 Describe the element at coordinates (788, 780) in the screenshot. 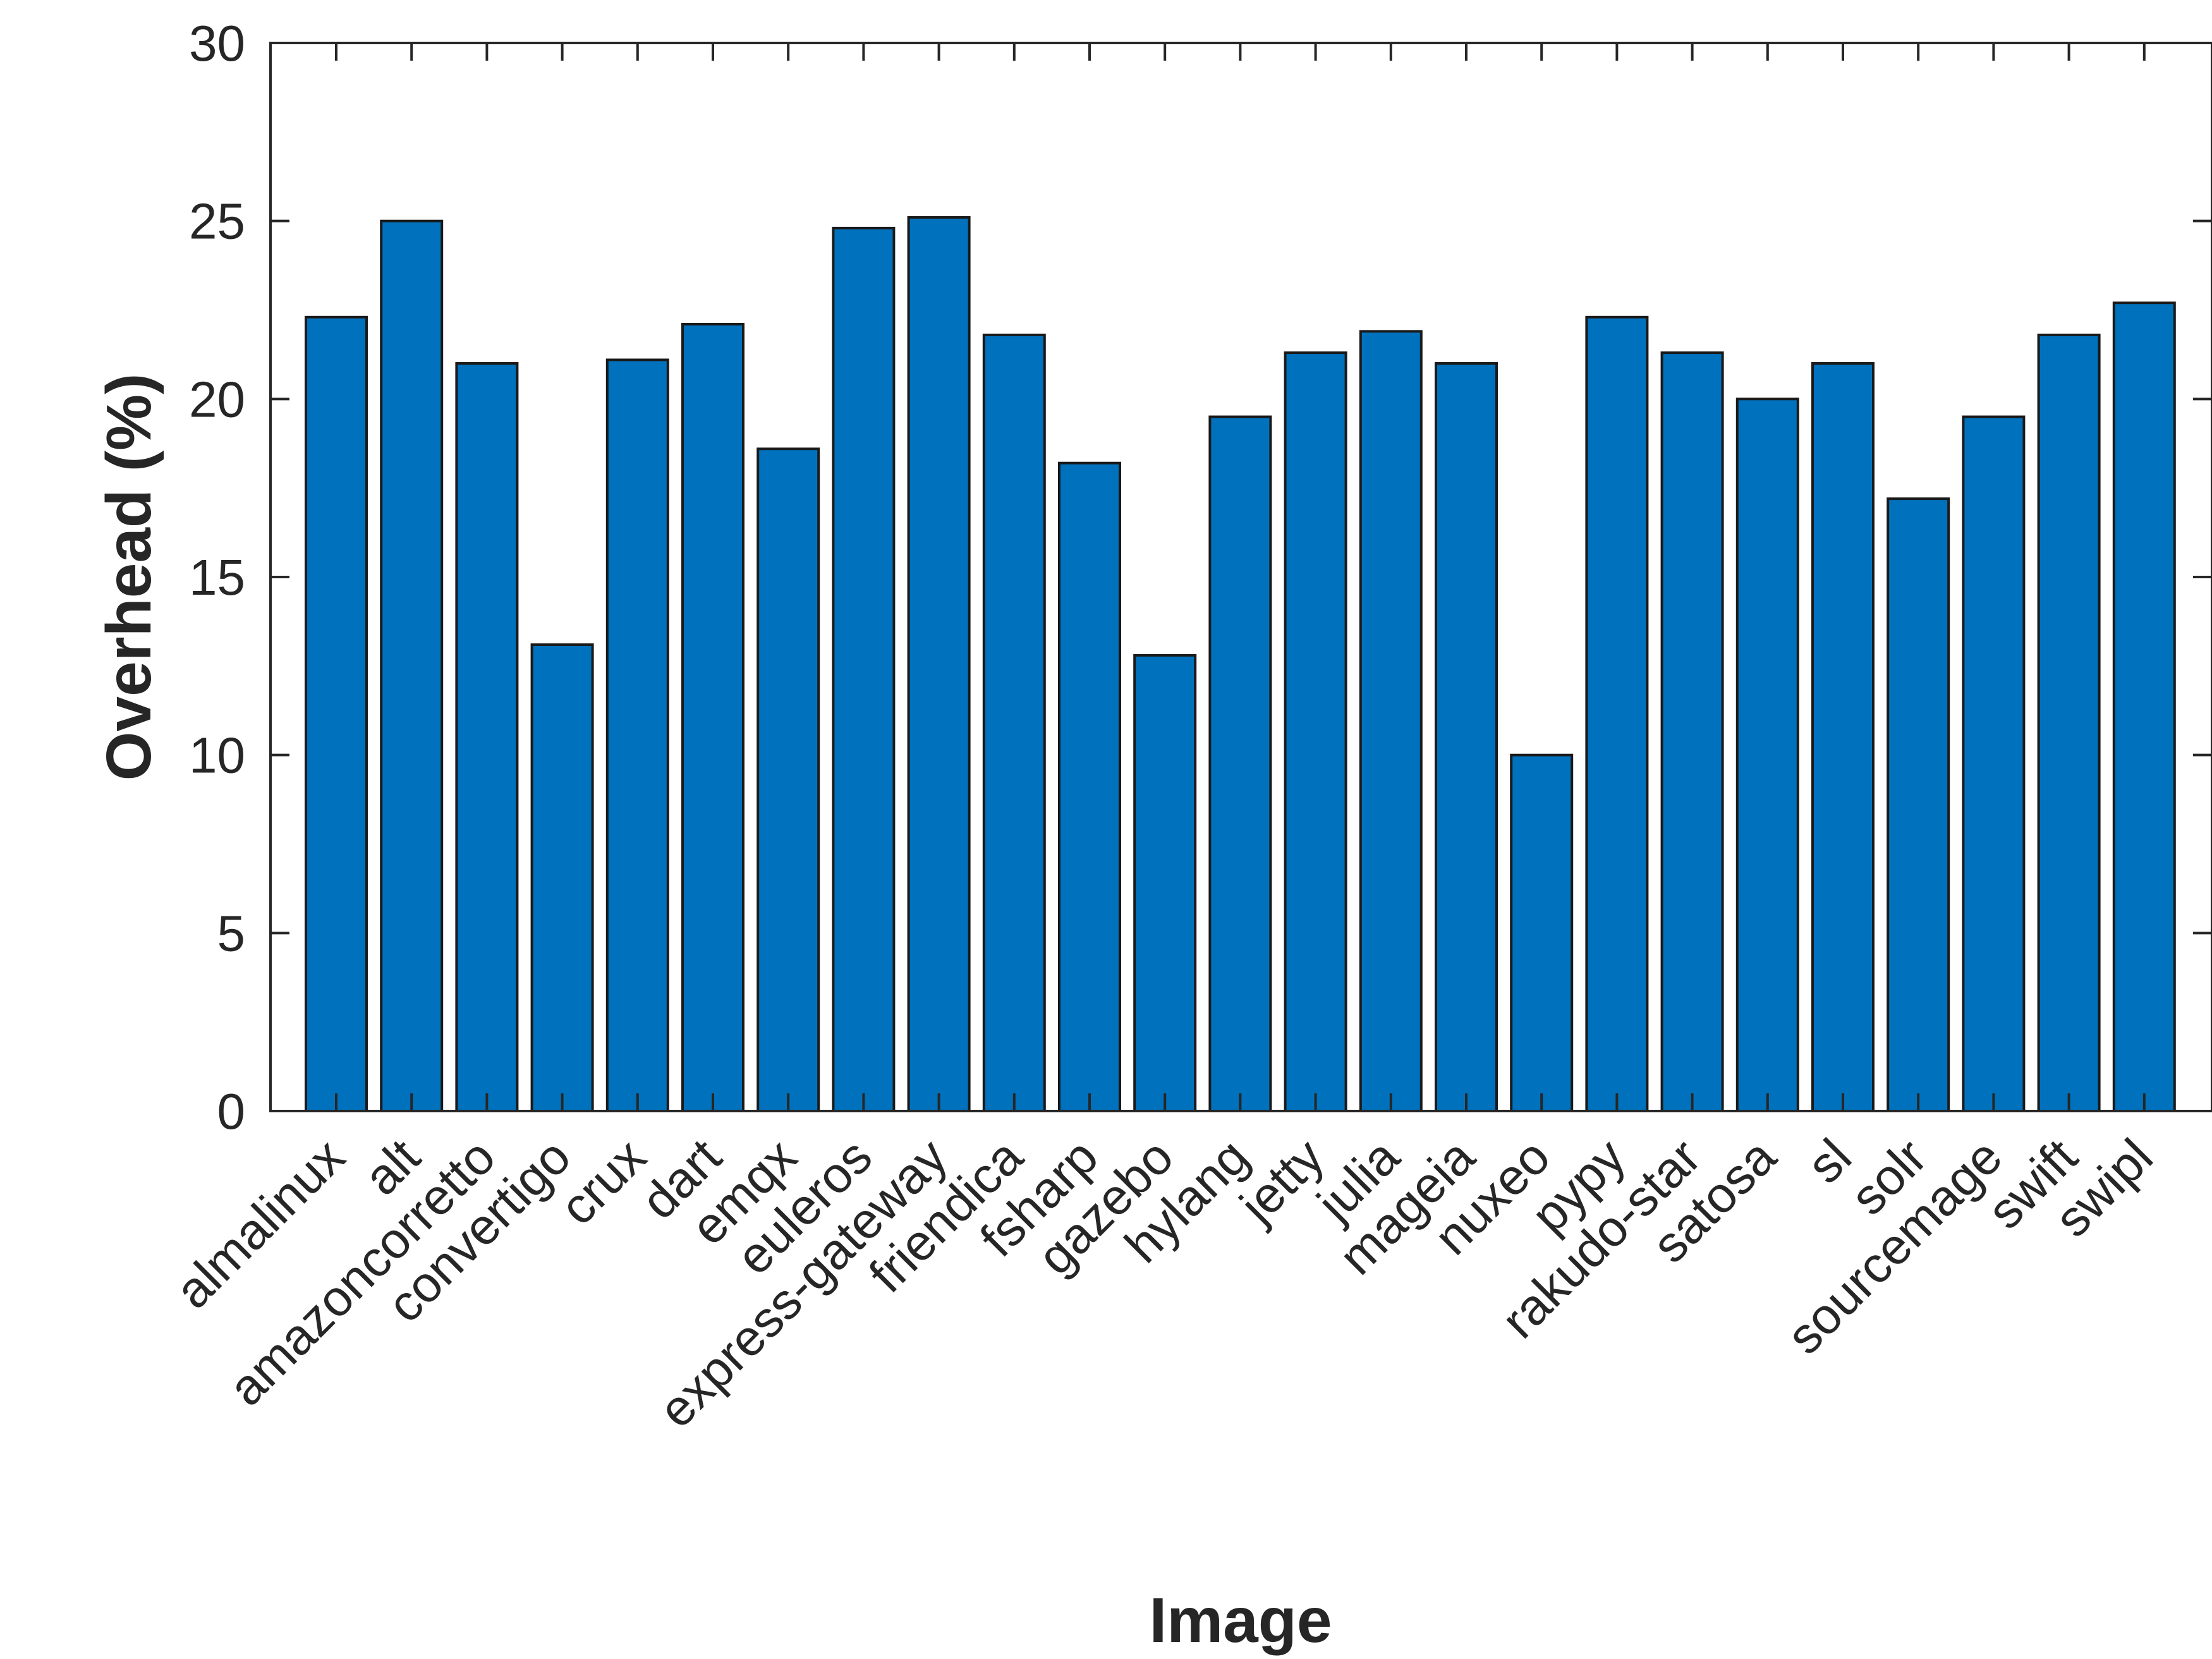

I see `bar-emqx` at that location.